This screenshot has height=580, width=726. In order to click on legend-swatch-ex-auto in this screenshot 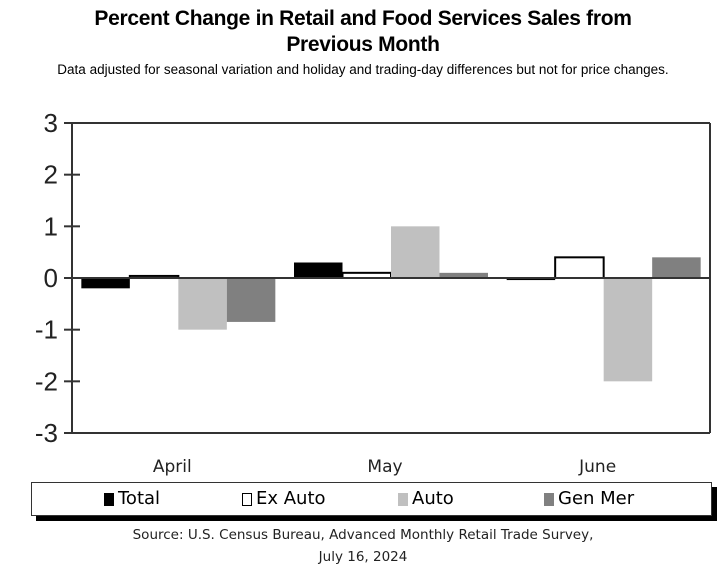, I will do `click(247, 499)`.